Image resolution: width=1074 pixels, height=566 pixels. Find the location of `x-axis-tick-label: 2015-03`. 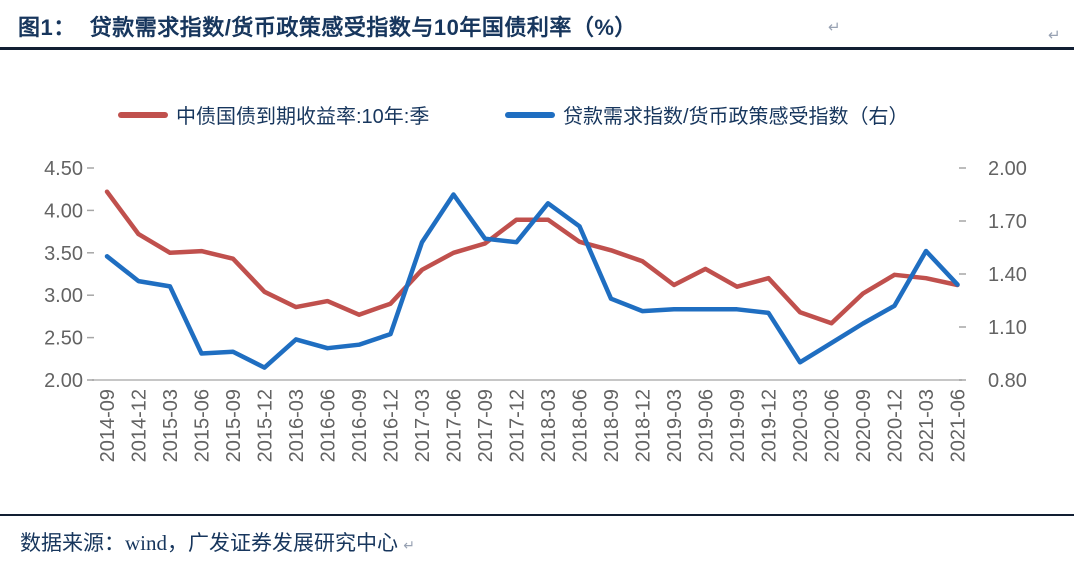

x-axis-tick-label: 2015-03 is located at coordinates (171, 425).